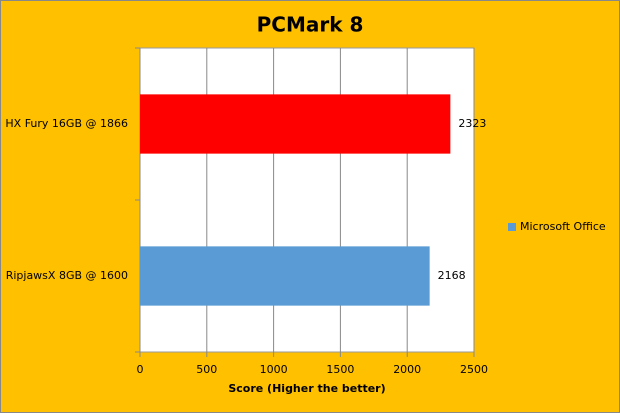  What do you see at coordinates (472, 123) in the screenshot?
I see `value-label: 2323` at bounding box center [472, 123].